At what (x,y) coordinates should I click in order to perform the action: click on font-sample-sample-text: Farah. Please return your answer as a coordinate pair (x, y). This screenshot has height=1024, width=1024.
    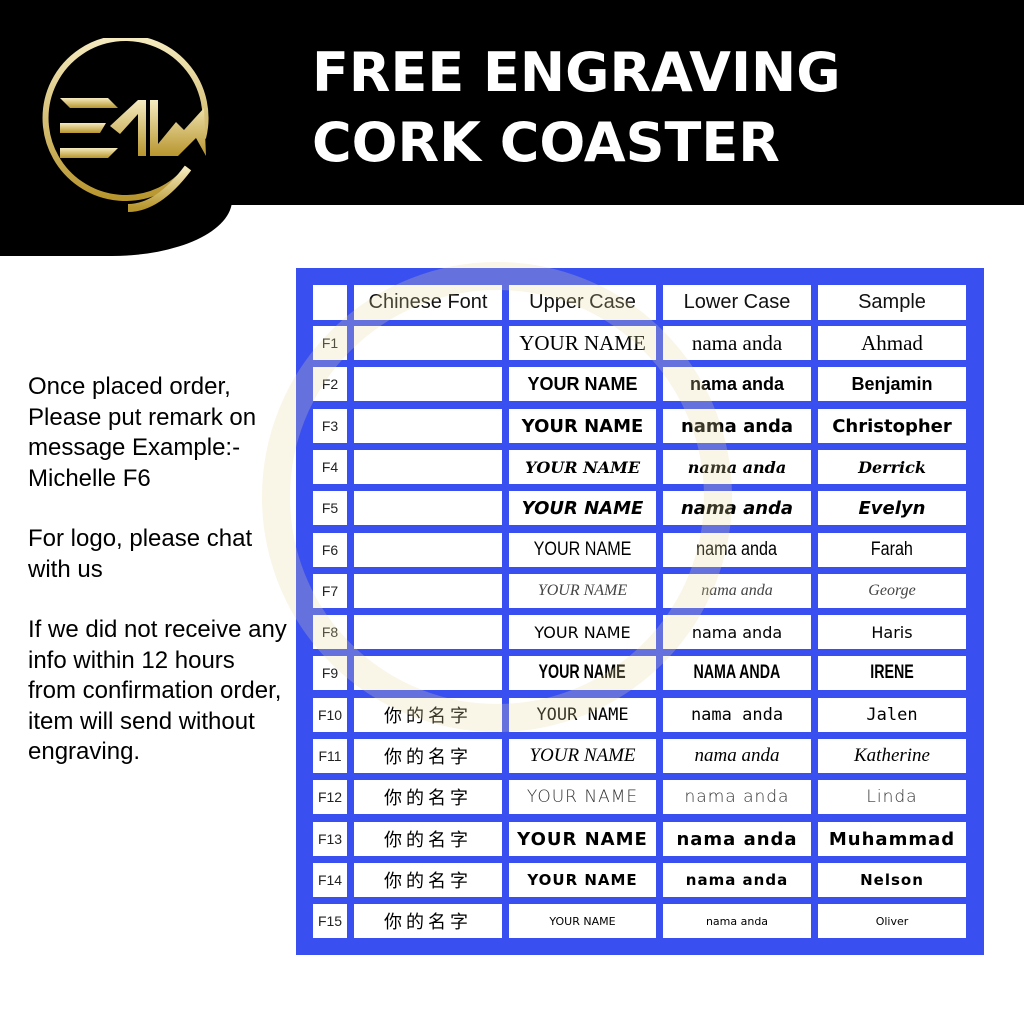
    Looking at the image, I should click on (892, 549).